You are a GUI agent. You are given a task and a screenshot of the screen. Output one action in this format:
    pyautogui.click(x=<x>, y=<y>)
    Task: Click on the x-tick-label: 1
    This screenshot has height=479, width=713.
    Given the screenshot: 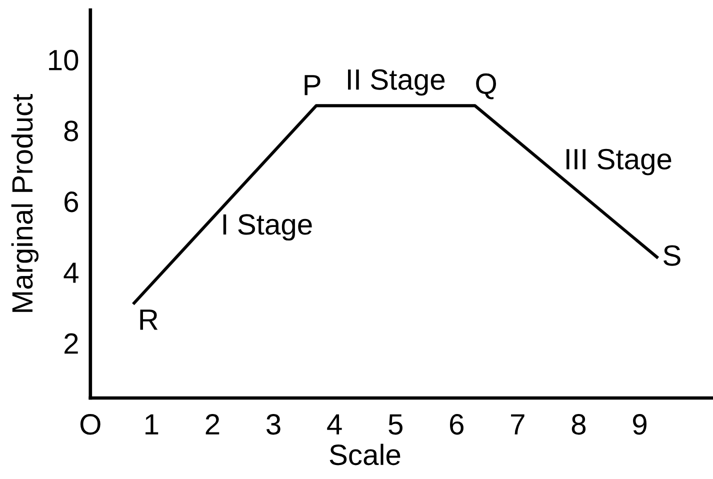 What is the action you would take?
    pyautogui.click(x=152, y=424)
    